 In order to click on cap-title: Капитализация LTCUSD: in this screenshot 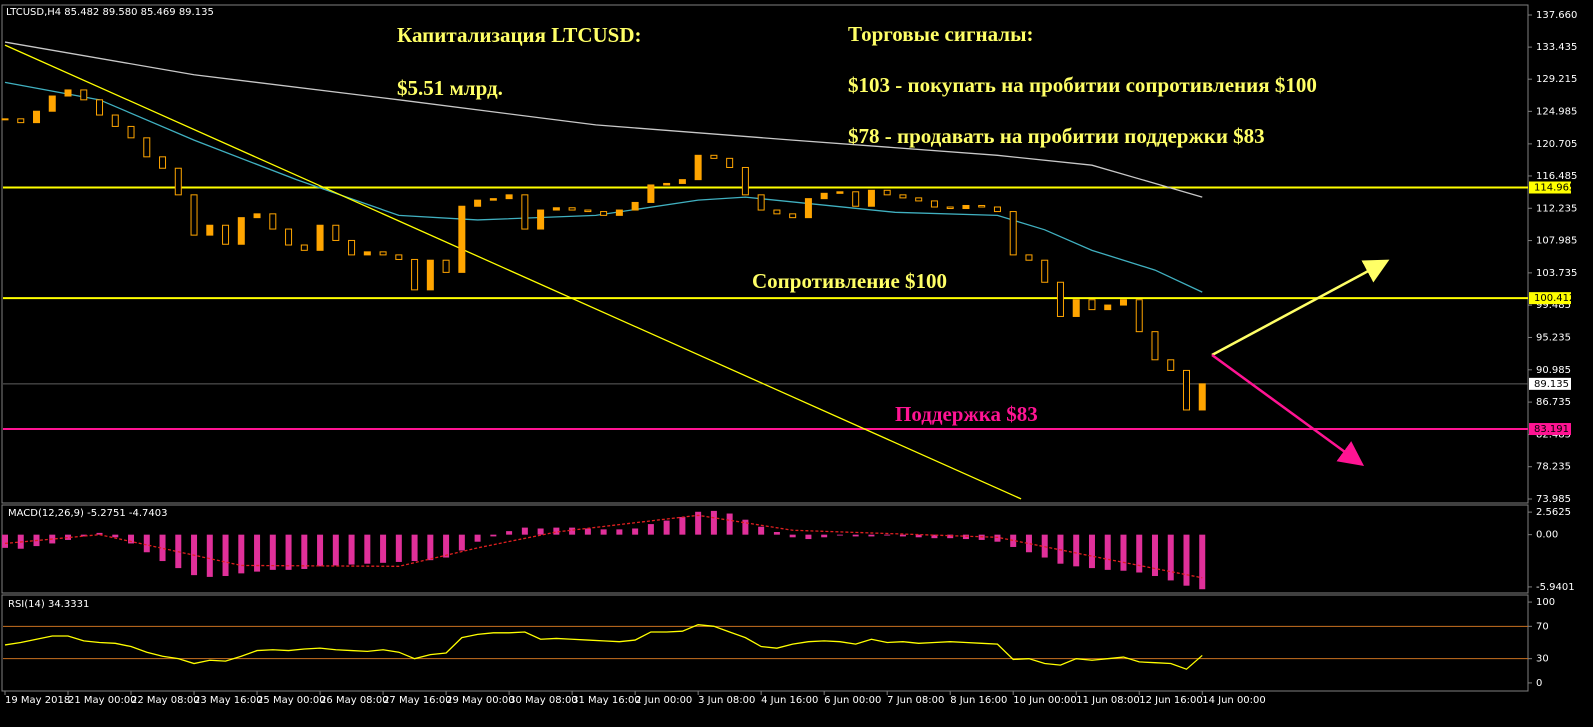, I will do `click(519, 35)`.